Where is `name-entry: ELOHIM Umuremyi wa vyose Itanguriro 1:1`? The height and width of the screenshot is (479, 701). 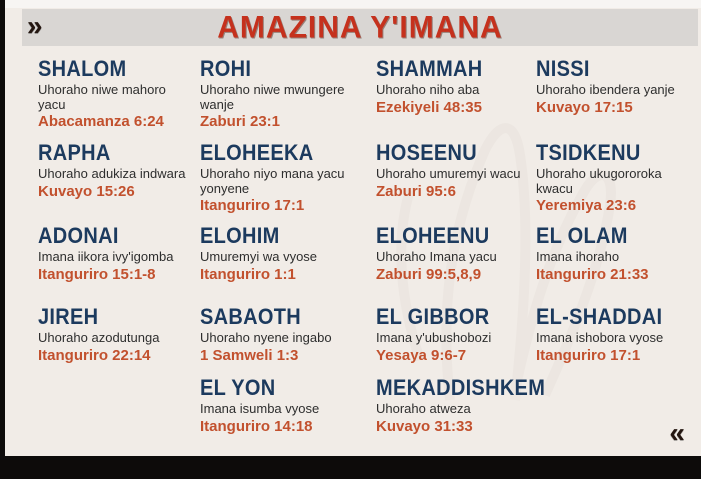 name-entry: ELOHIM Umuremyi wa vyose Itanguriro 1:1 is located at coordinates (288, 264).